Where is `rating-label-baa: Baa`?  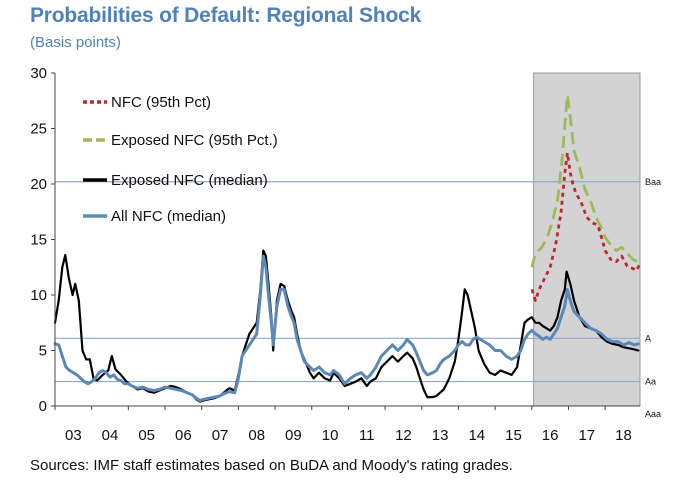 rating-label-baa: Baa is located at coordinates (653, 182).